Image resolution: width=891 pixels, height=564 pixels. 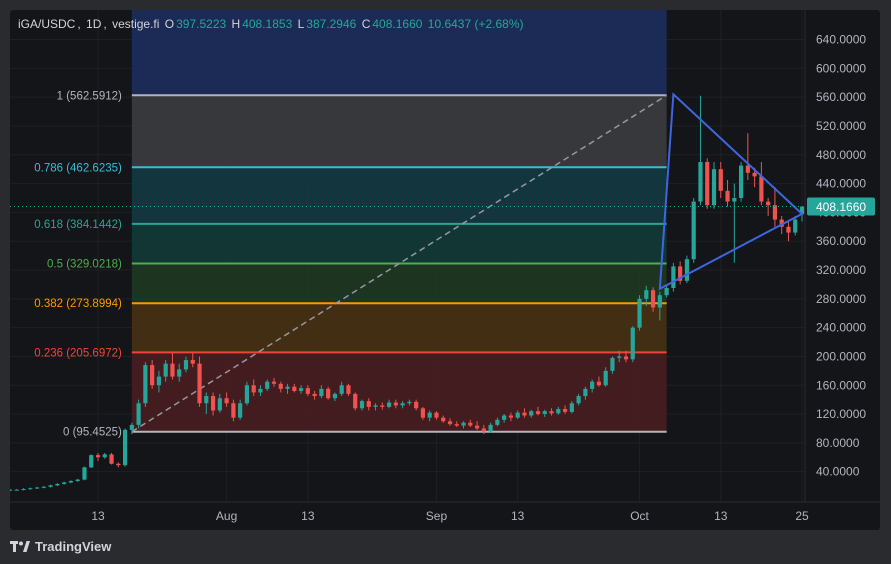 What do you see at coordinates (78, 168) in the screenshot?
I see `fib-level-label: 0.786 (462.6235)` at bounding box center [78, 168].